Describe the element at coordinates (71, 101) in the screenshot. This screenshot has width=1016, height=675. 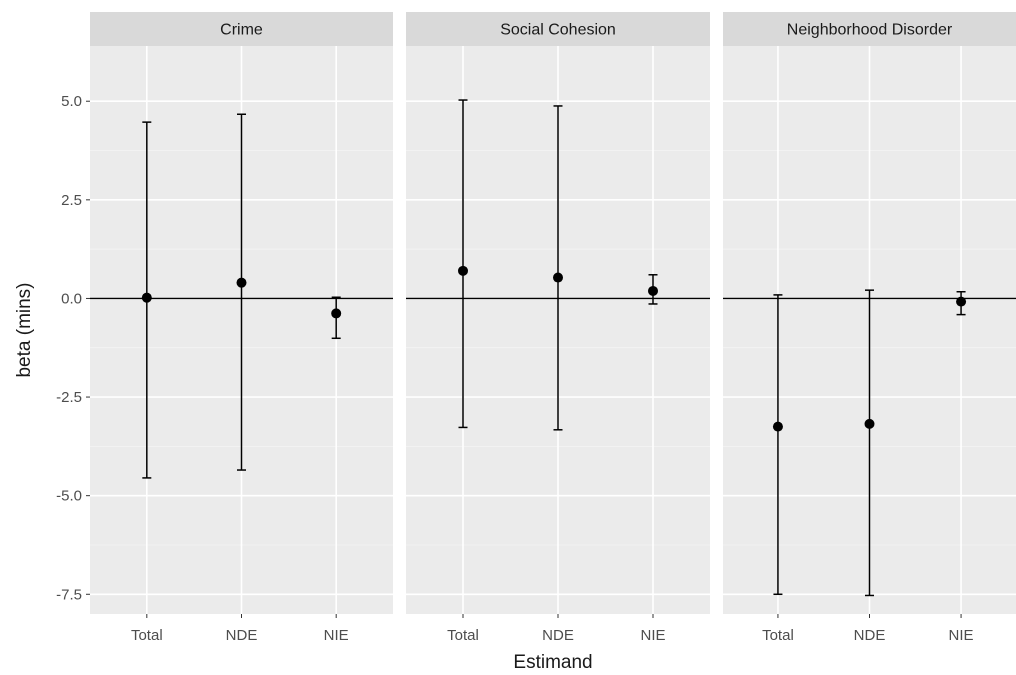
I see `y-tick-label: 5.0` at that location.